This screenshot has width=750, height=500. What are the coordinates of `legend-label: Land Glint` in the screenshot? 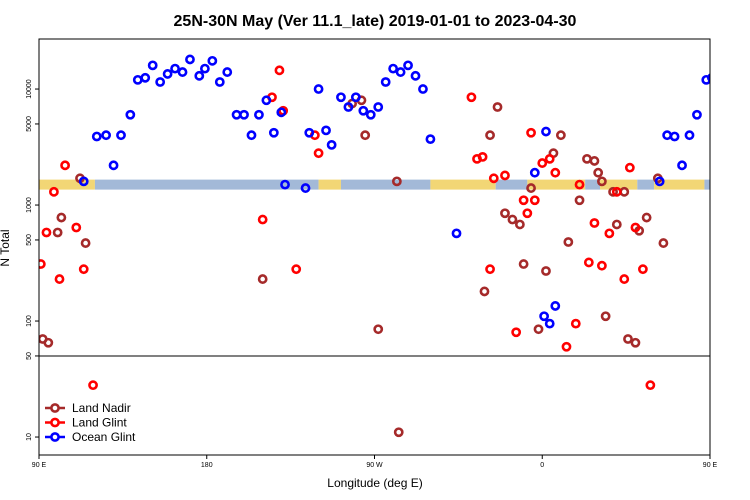 It's located at (99, 423).